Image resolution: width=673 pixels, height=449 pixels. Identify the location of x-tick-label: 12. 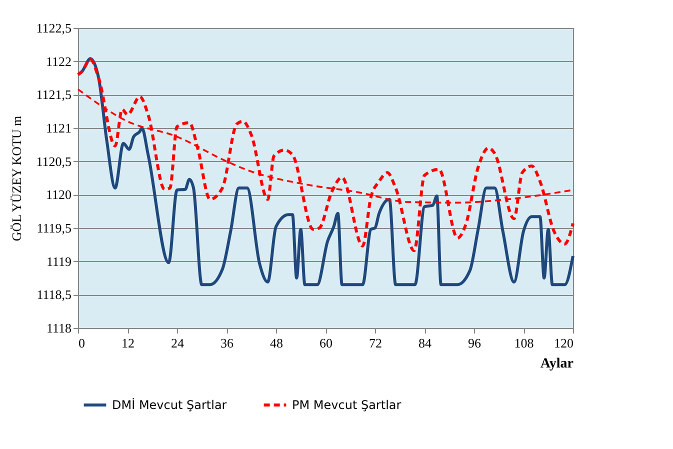
(128, 343).